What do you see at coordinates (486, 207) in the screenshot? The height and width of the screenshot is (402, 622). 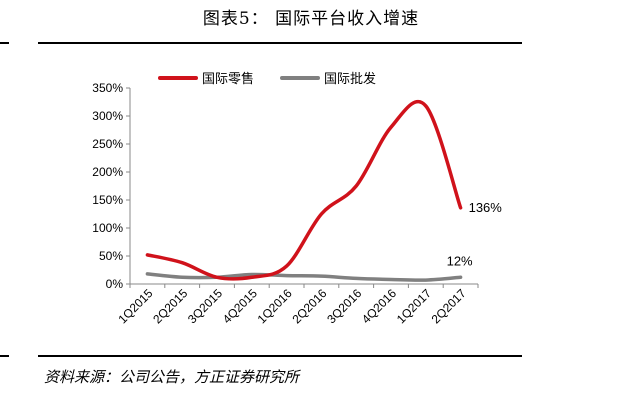 I see `data-label: 136%` at bounding box center [486, 207].